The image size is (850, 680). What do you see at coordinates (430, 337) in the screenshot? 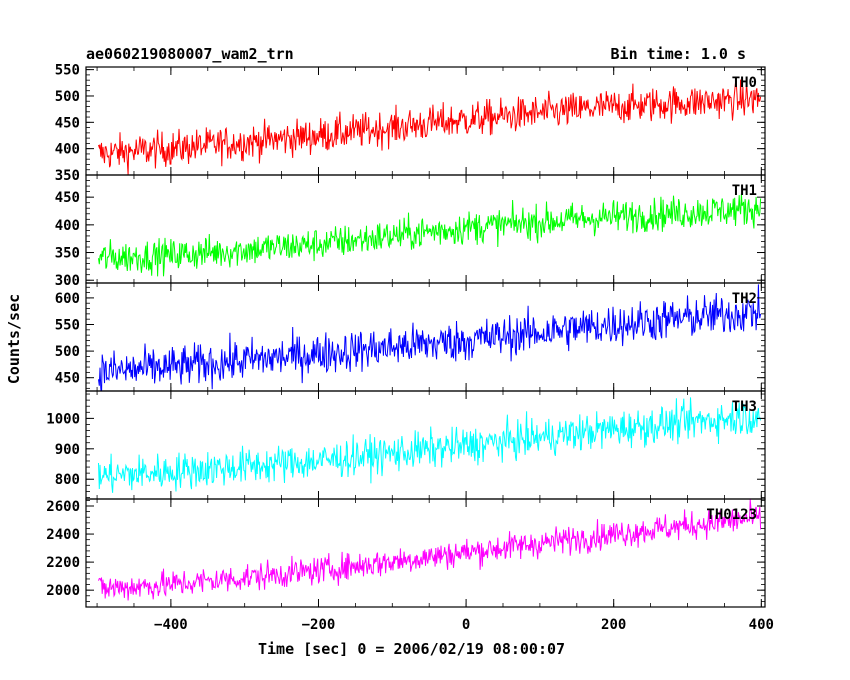
I see `series-th2` at bounding box center [430, 337].